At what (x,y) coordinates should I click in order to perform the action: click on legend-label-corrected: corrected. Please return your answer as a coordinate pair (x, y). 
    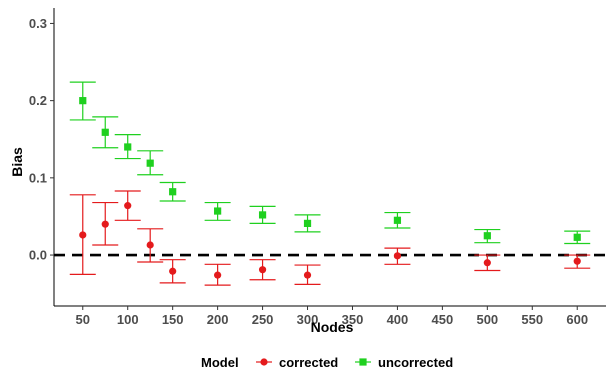
    Looking at the image, I should click on (308, 362).